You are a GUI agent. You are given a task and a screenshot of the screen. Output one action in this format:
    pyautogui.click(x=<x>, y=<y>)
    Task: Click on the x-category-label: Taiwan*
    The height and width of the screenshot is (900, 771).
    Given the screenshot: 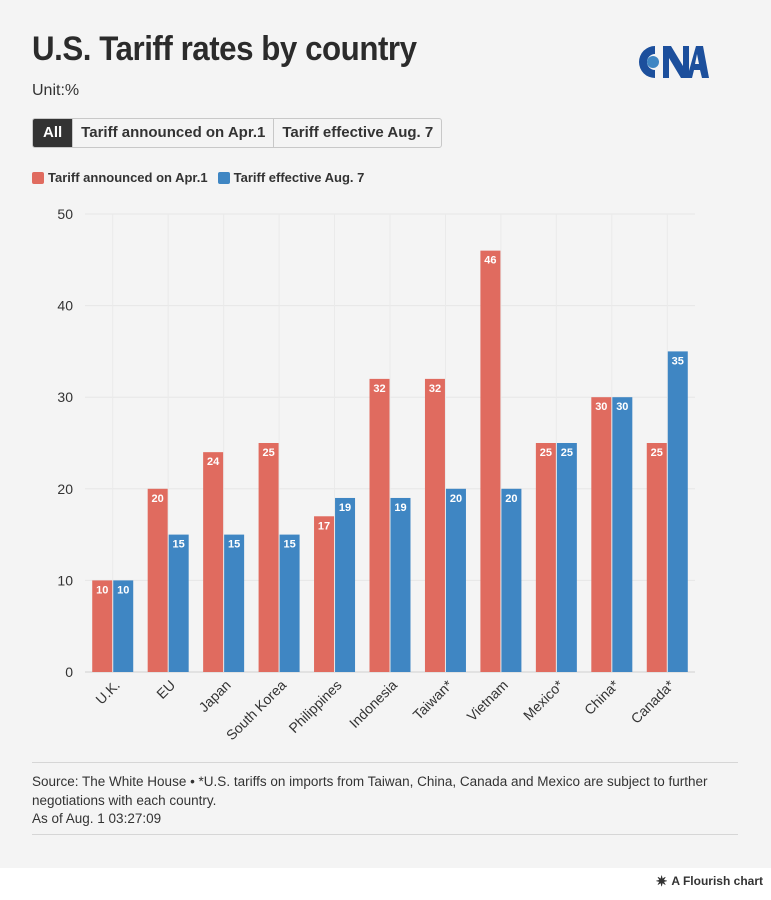 What is the action you would take?
    pyautogui.click(x=433, y=699)
    